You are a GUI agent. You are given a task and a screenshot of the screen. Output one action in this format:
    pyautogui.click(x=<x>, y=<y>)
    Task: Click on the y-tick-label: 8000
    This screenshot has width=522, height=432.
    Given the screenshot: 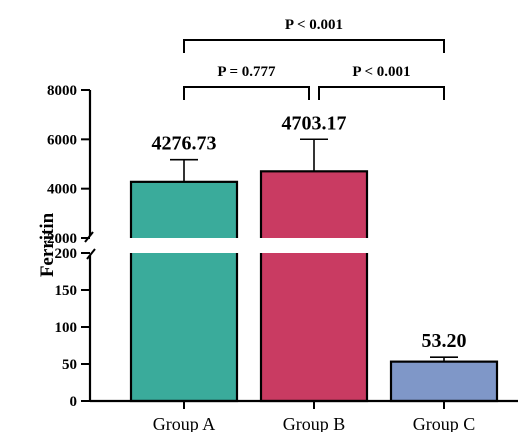 What is the action you would take?
    pyautogui.click(x=62, y=91)
    